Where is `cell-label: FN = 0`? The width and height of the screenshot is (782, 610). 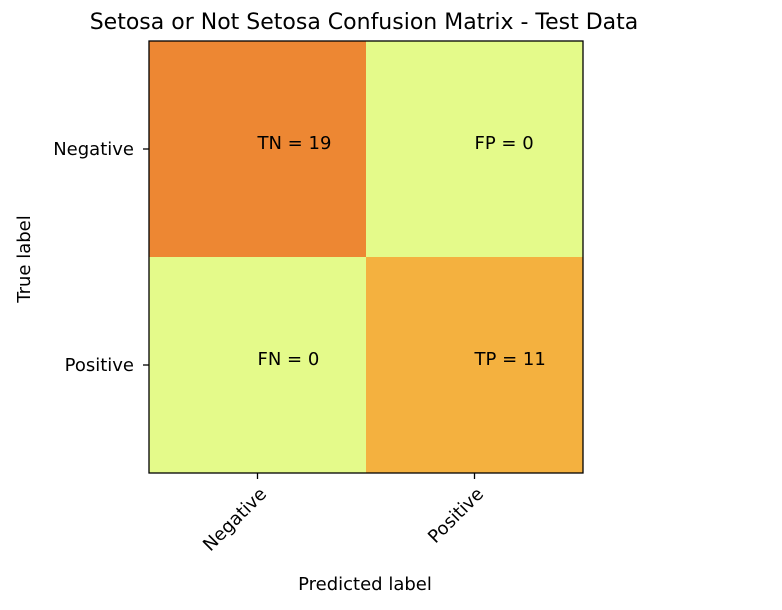
cell-label: FN = 0 is located at coordinates (289, 359).